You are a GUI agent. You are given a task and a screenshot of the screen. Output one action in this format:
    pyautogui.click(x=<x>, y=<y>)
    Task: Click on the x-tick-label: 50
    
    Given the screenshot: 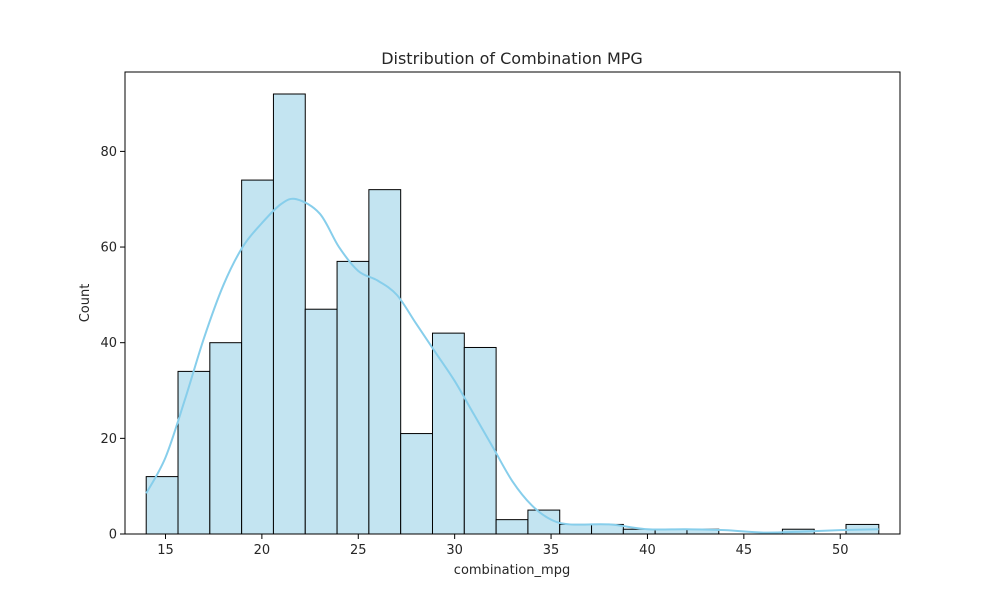 What is the action you would take?
    pyautogui.click(x=840, y=550)
    